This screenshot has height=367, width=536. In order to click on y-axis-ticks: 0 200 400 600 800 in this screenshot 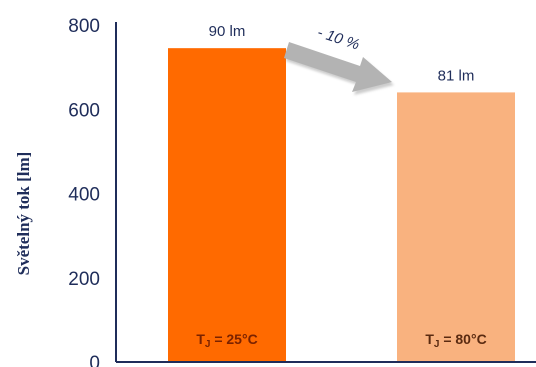, I will do `click(84, 191)`.